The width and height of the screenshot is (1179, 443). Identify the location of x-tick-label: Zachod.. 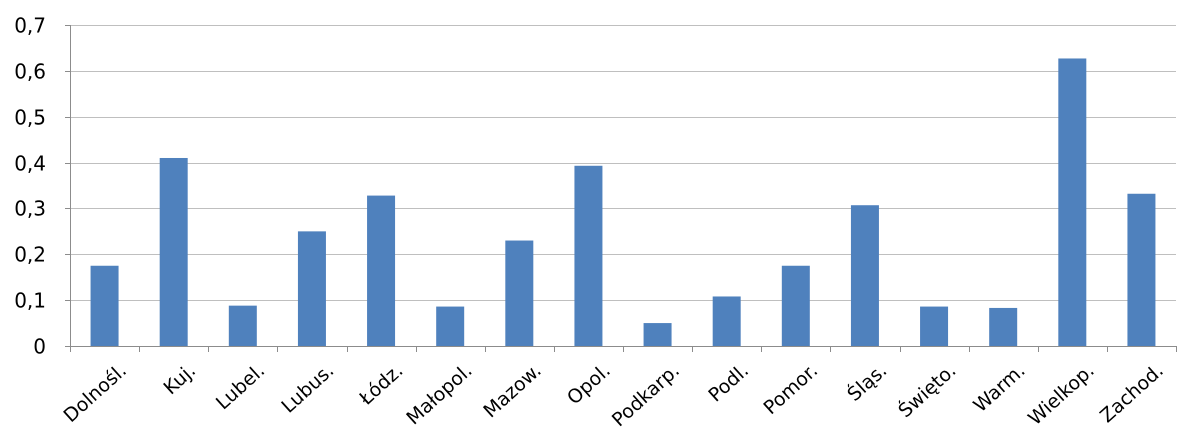
(1132, 393).